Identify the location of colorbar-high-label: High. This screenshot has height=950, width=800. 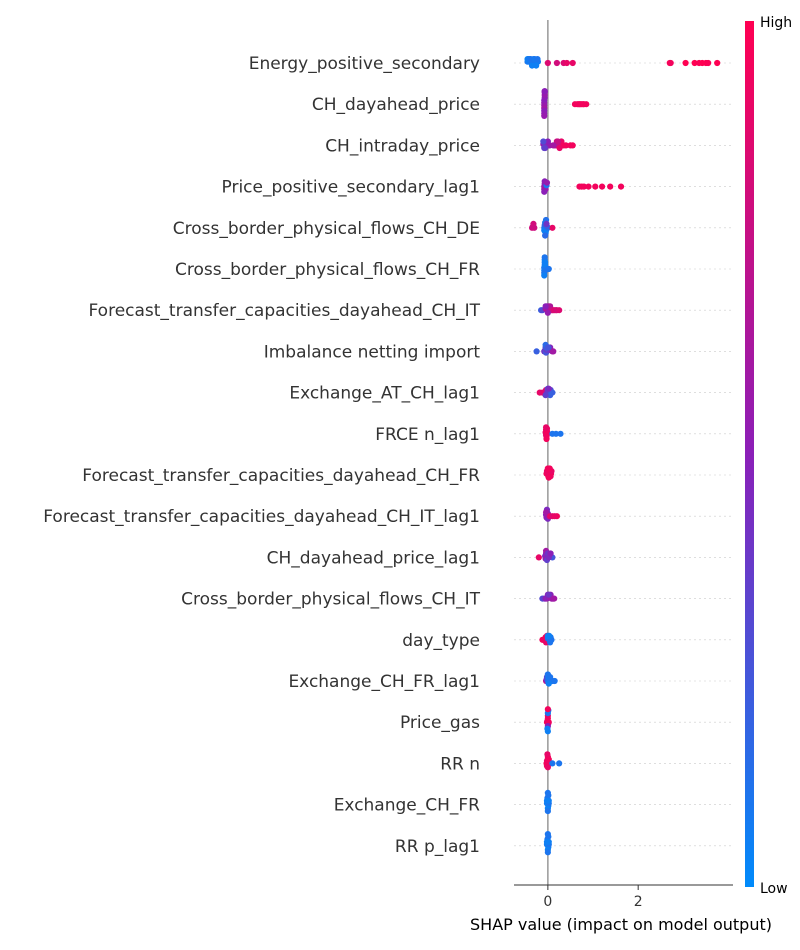
(776, 23).